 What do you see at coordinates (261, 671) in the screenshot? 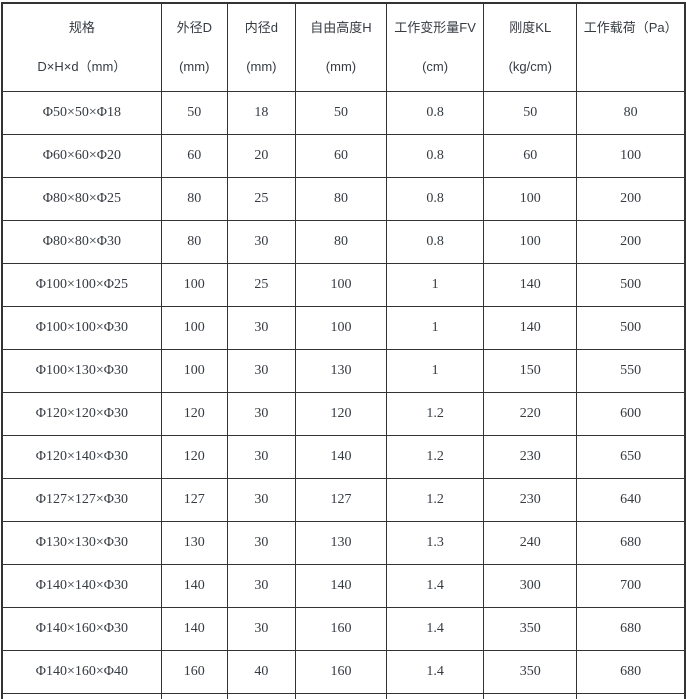
I see `value-cell: 40` at bounding box center [261, 671].